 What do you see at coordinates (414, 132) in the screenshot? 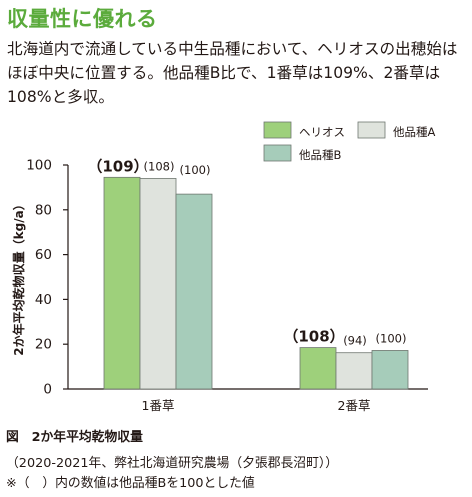
I see `legend-label: 他品種A` at bounding box center [414, 132].